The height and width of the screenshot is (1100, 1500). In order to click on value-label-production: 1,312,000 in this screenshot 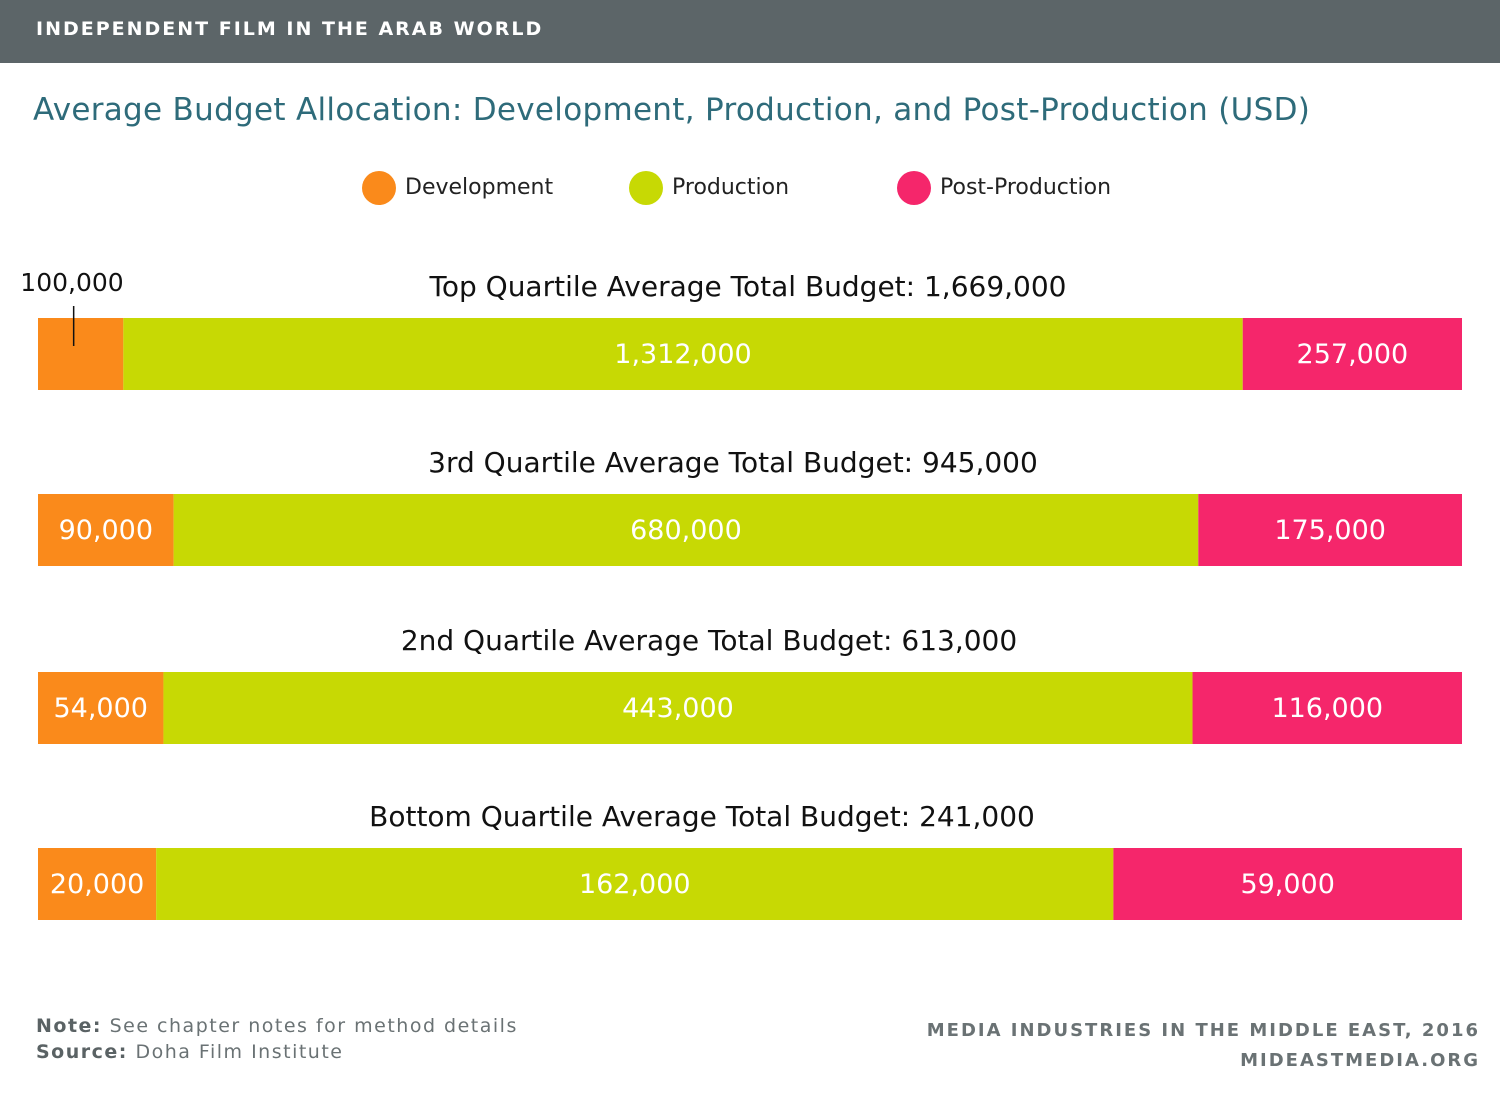, I will do `click(682, 354)`.